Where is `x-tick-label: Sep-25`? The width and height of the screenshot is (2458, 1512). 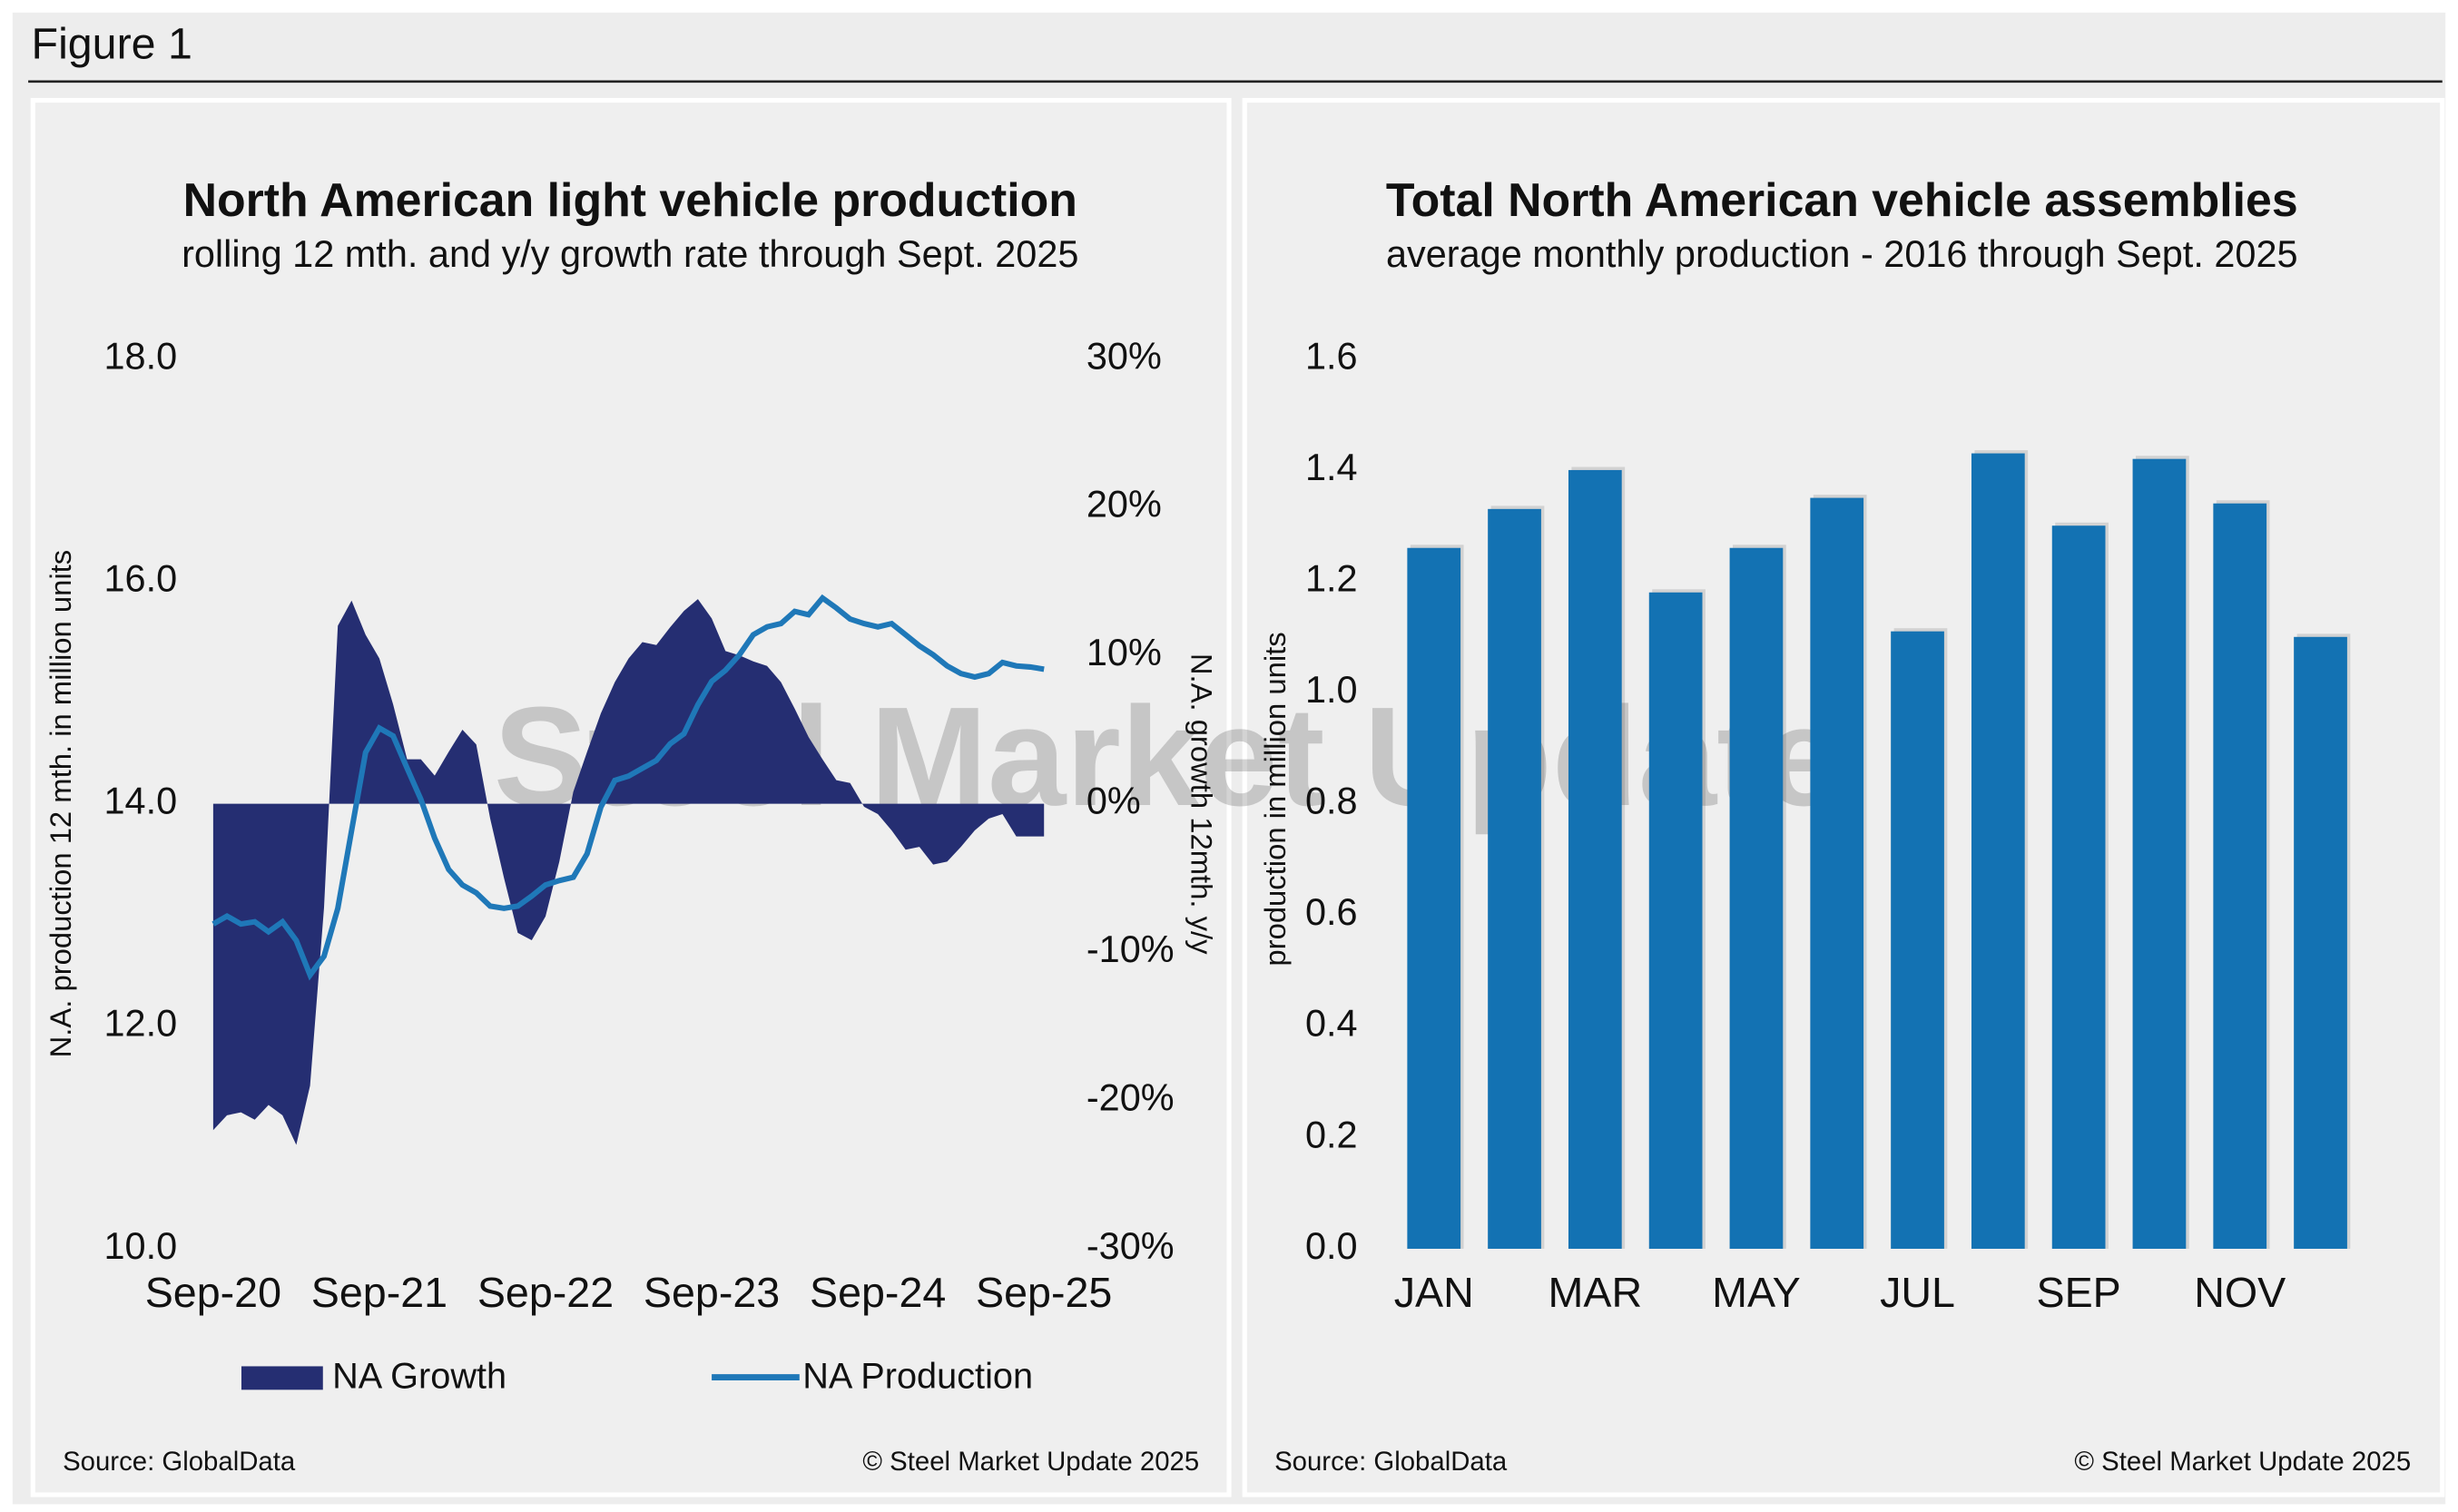
x-tick-label: Sep-25 is located at coordinates (1044, 1292).